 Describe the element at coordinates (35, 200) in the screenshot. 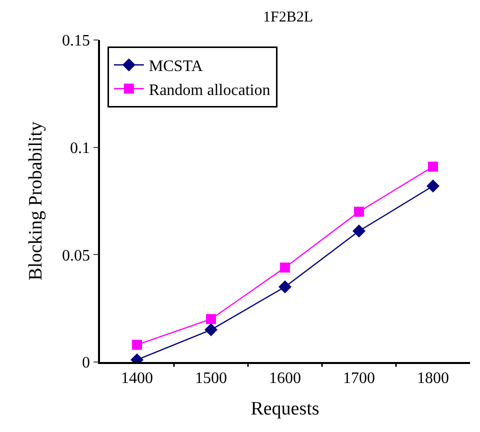

I see `y-axis-title: Blocking Probability` at that location.